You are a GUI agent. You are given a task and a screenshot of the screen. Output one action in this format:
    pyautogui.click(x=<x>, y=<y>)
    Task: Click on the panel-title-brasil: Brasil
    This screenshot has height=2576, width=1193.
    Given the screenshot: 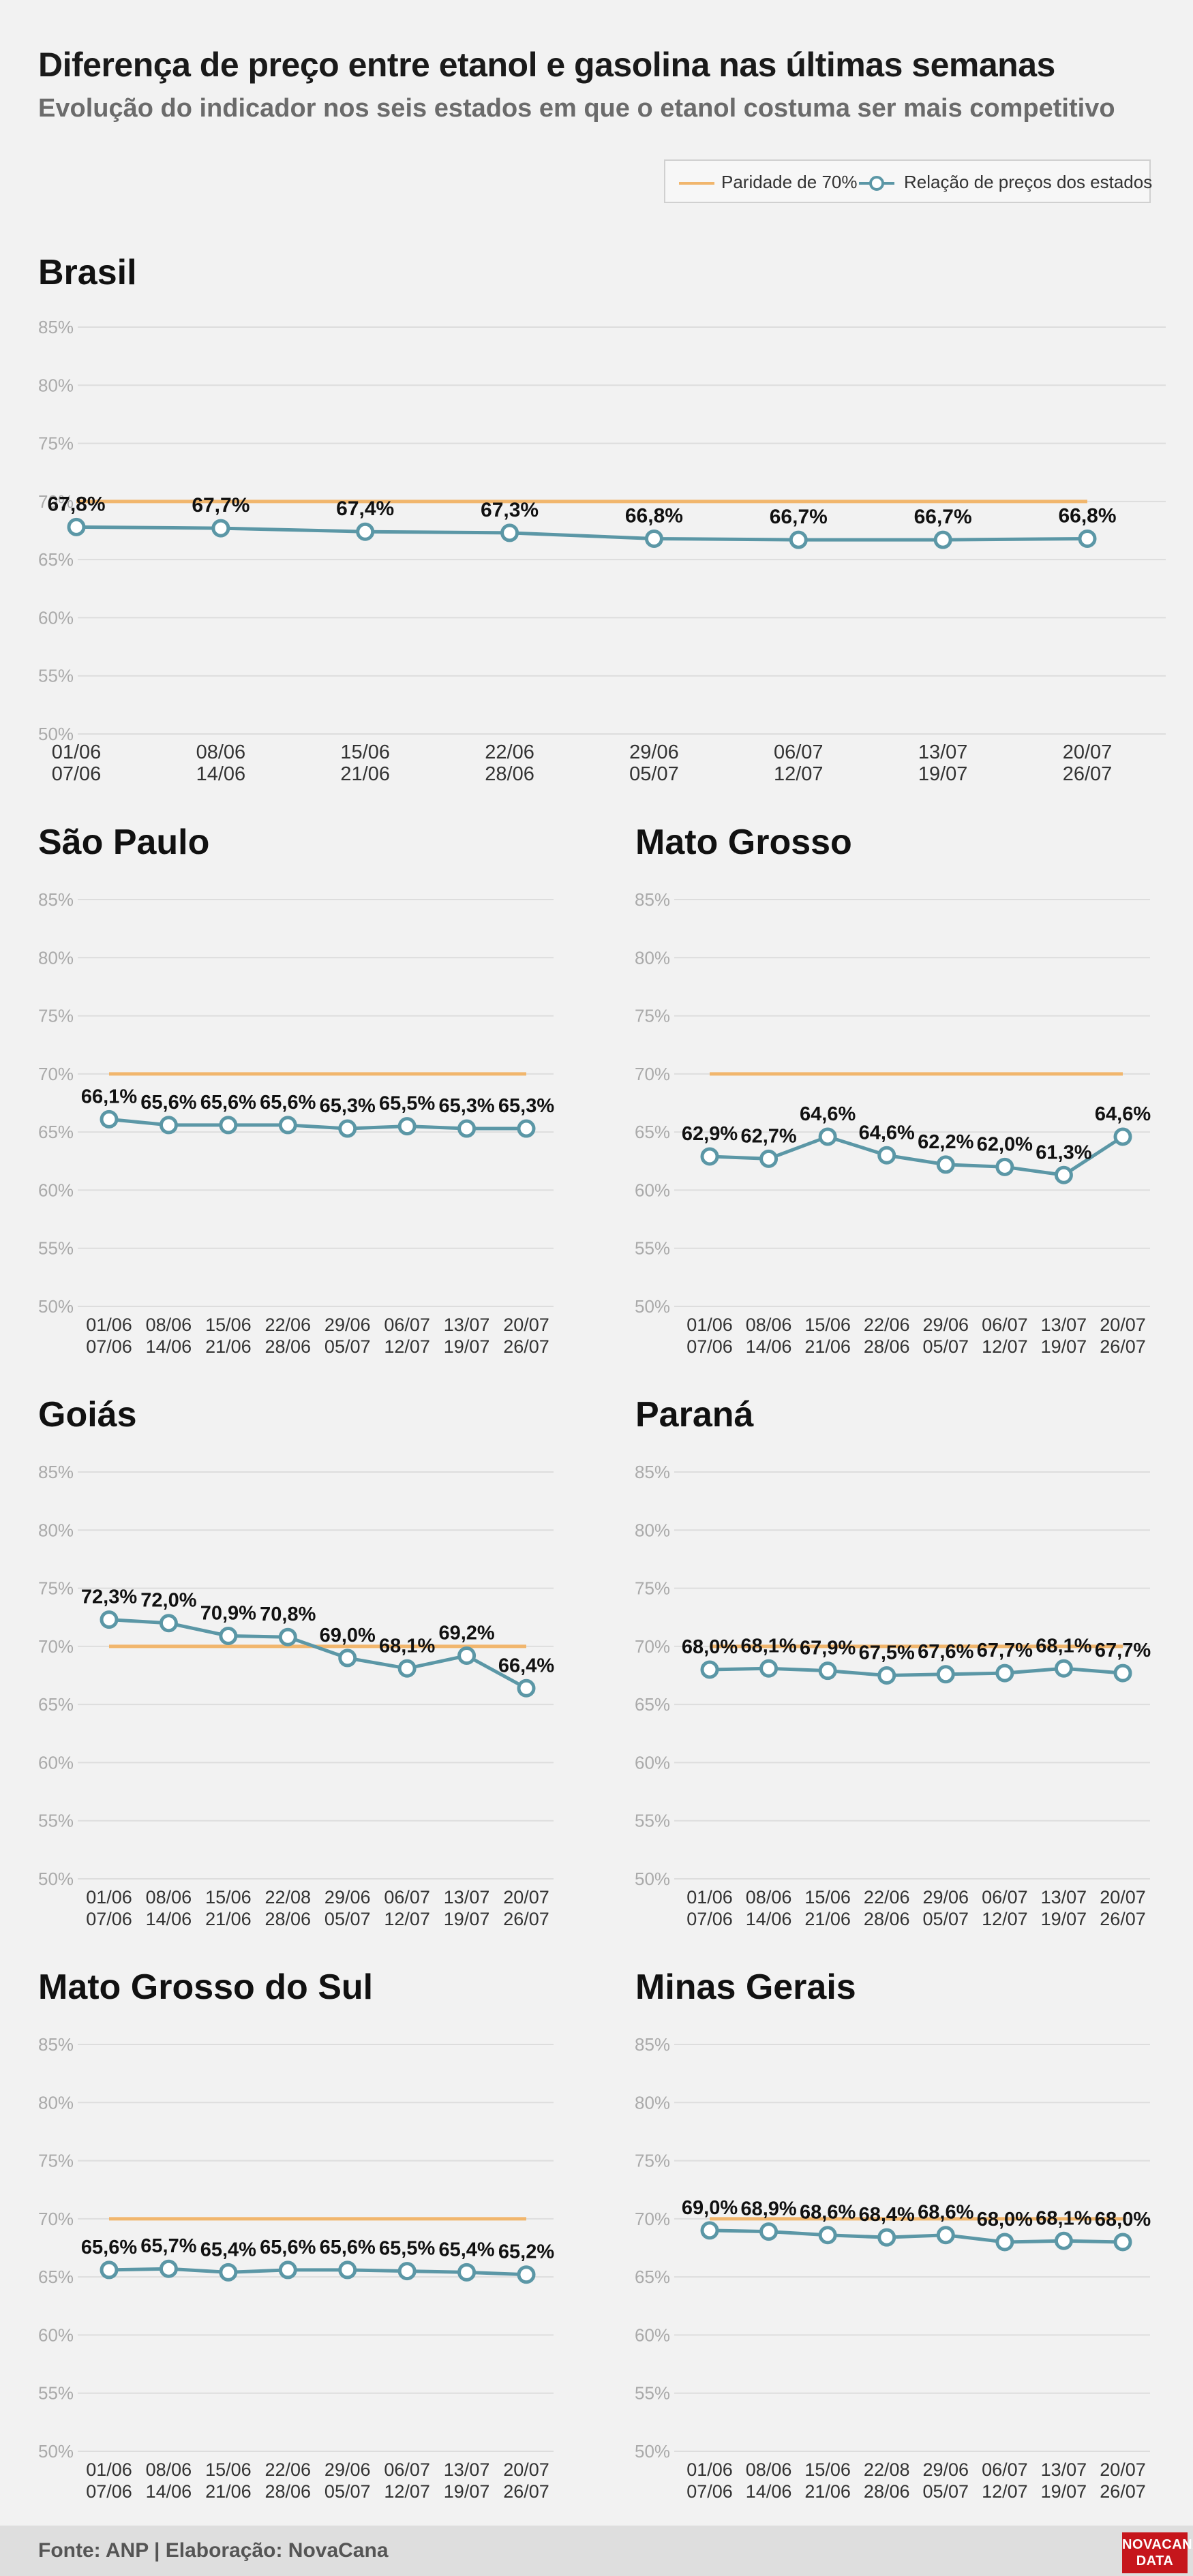 What is the action you would take?
    pyautogui.click(x=87, y=272)
    